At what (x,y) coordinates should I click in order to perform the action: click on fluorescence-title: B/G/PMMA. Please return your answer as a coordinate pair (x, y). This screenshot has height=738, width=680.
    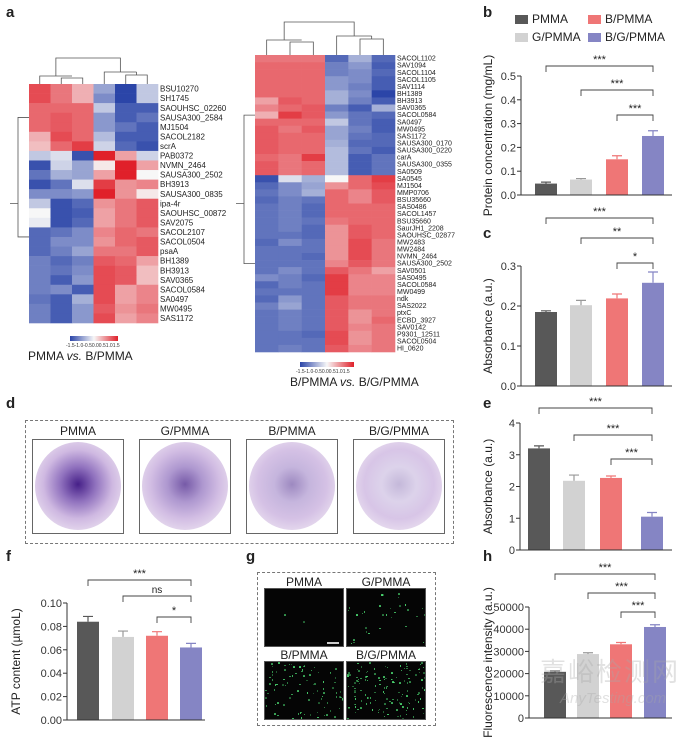
    Looking at the image, I should click on (385, 655).